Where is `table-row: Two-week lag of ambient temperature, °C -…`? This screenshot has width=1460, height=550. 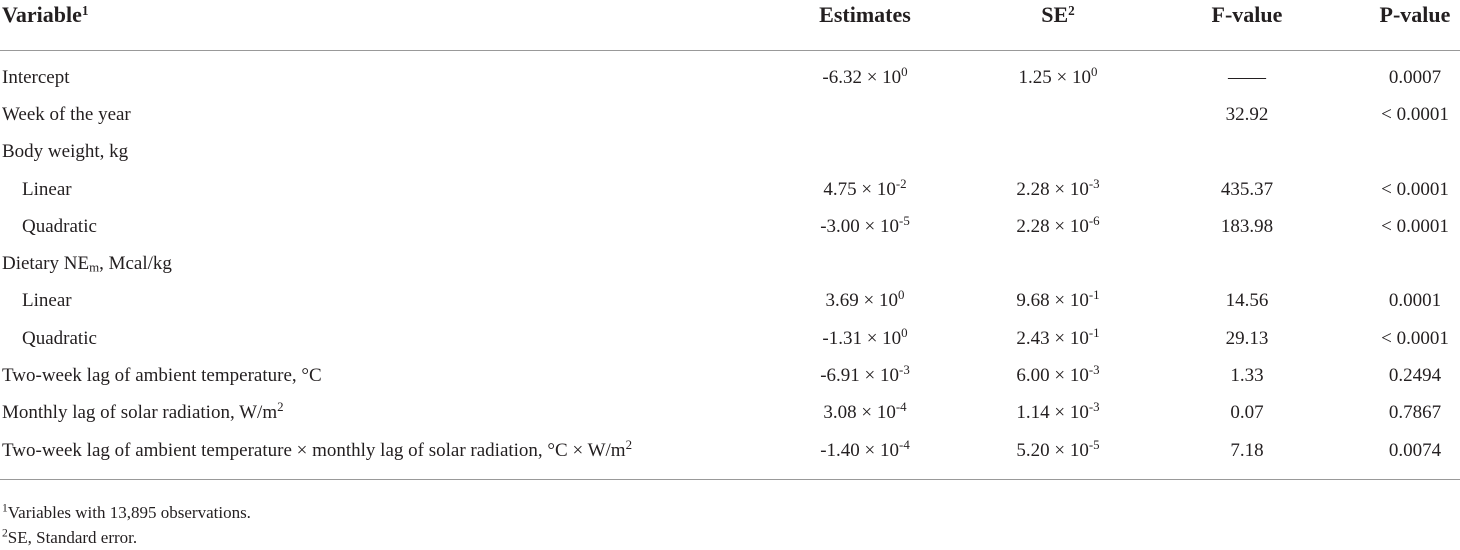 table-row: Two-week lag of ambient temperature, °C -… is located at coordinates (730, 375).